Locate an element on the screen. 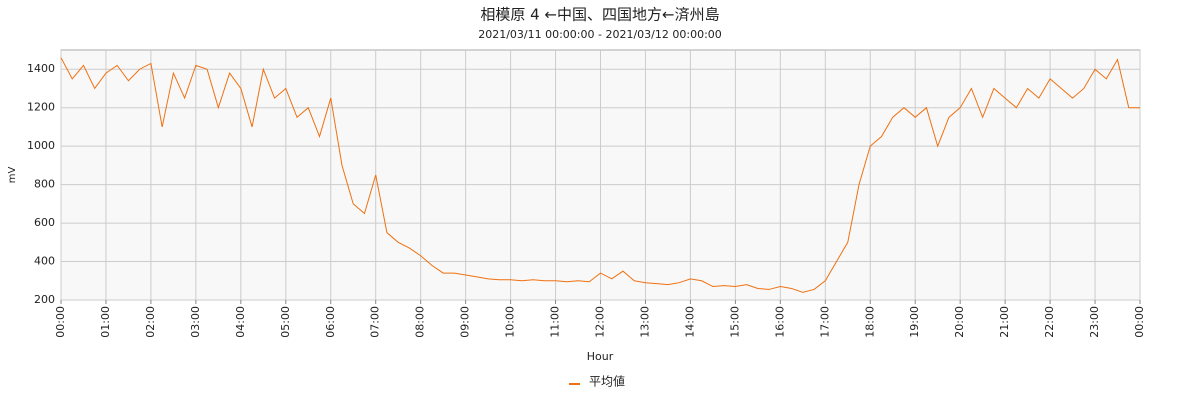 This screenshot has height=400, width=1200. y-tick-label: 600 is located at coordinates (44, 222).